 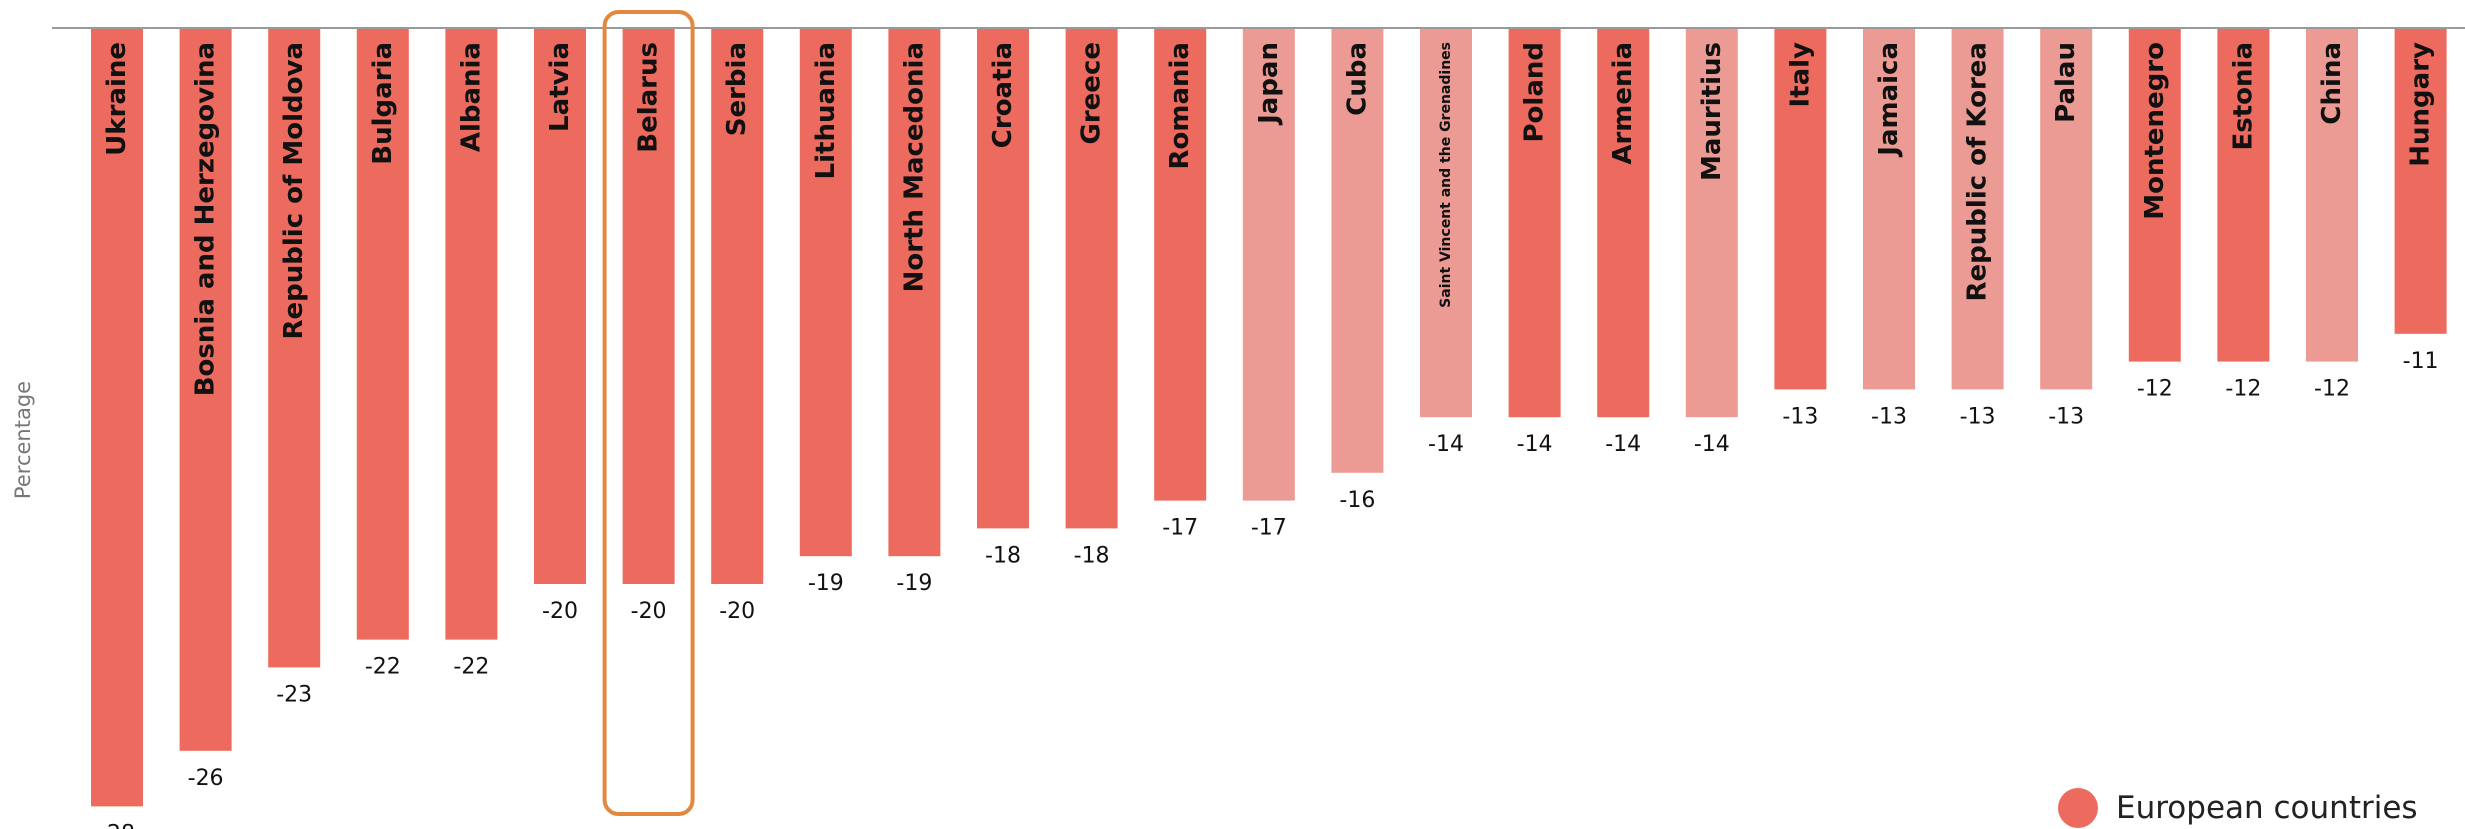 I want to click on bar-hungary, so click(x=2420, y=181).